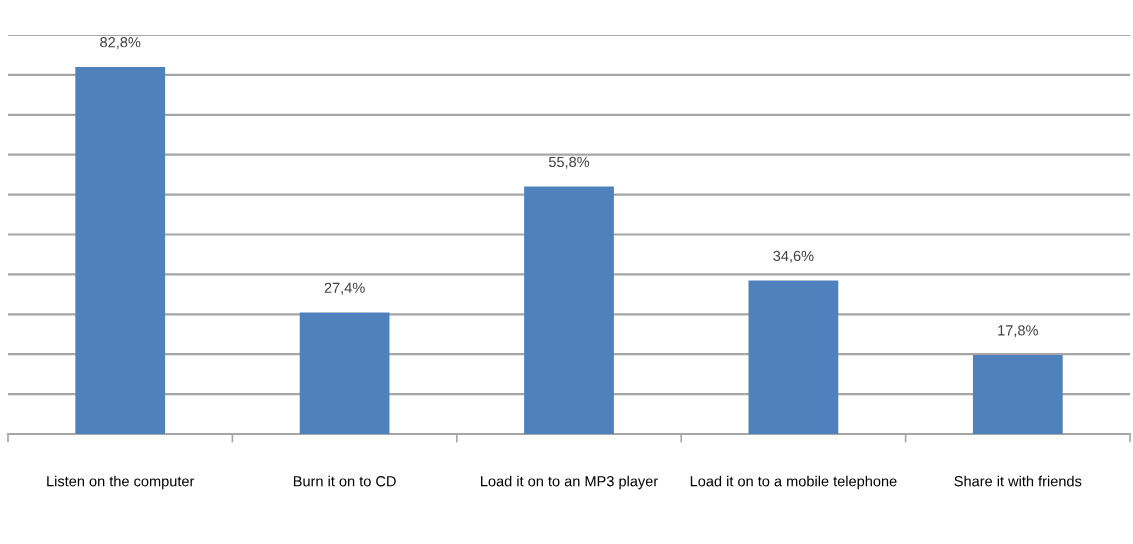  Describe the element at coordinates (120, 43) in the screenshot. I see `data-label: 82,8%` at that location.